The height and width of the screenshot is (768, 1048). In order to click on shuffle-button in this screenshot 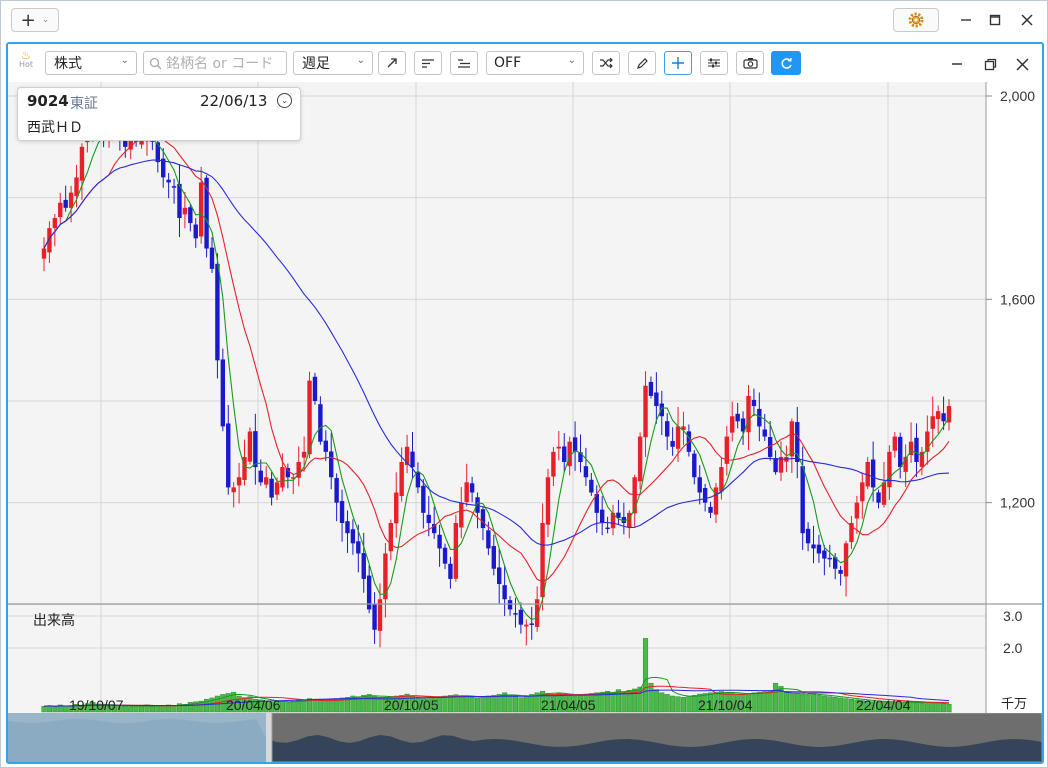, I will do `click(606, 63)`.